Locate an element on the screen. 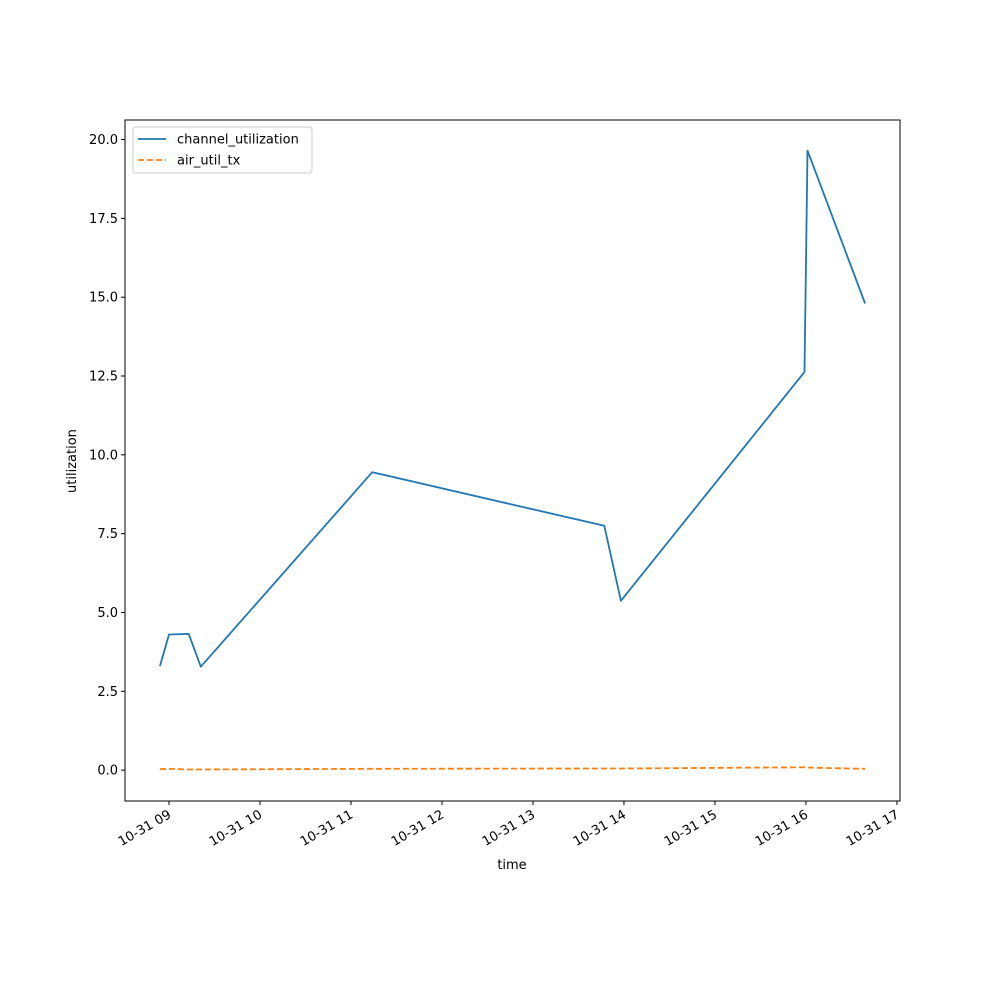  y-tick-label: 0.0 is located at coordinates (107, 771).